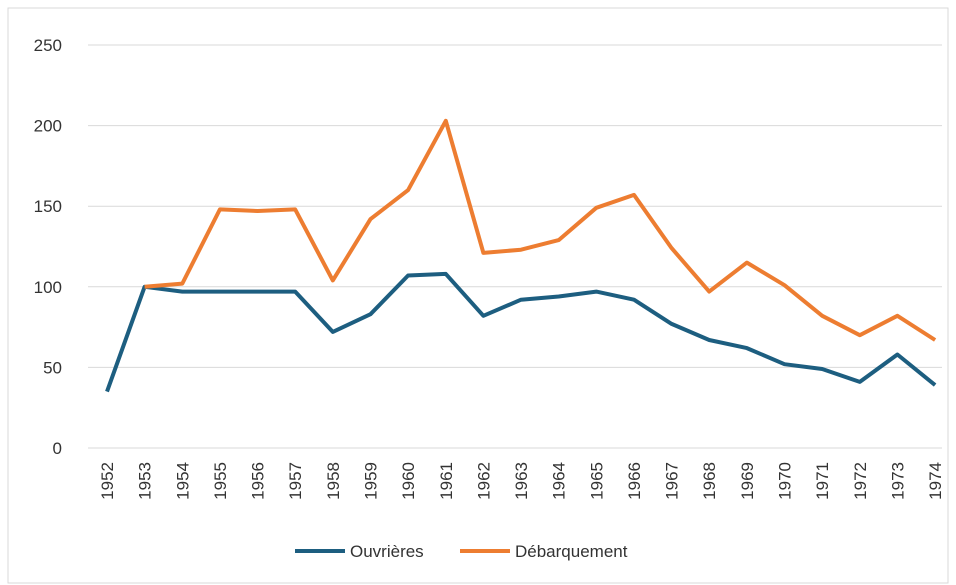  I want to click on y-tick-label: 250, so click(48, 45).